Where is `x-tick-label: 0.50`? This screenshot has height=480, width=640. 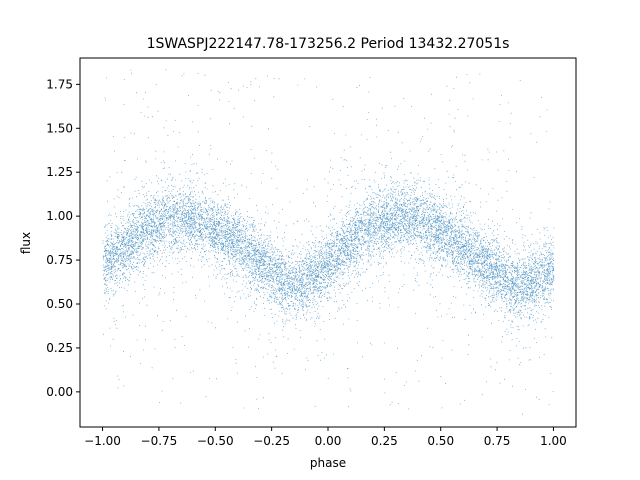
x-tick-label: 0.50 is located at coordinates (440, 441).